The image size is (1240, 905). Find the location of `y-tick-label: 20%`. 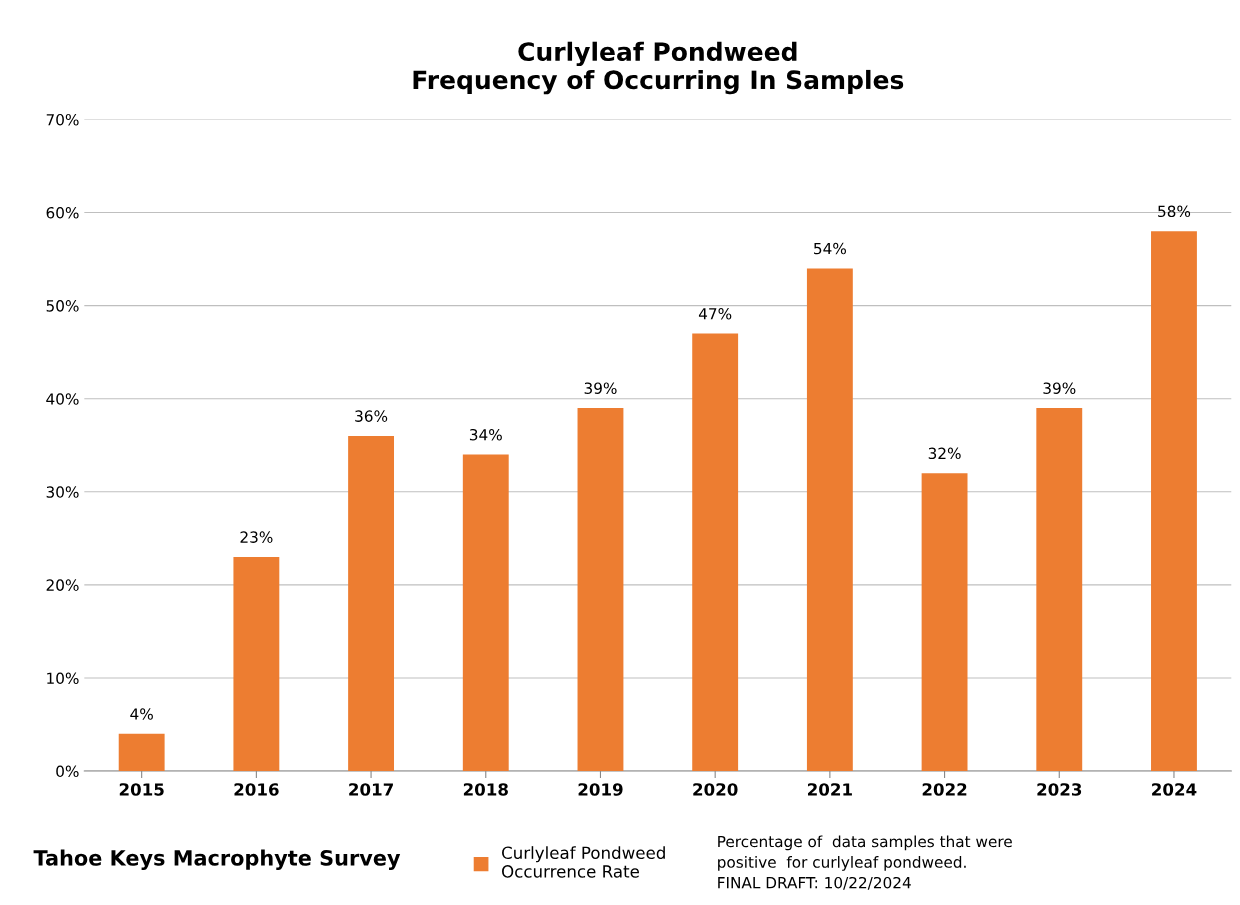

y-tick-label: 20% is located at coordinates (62, 585).